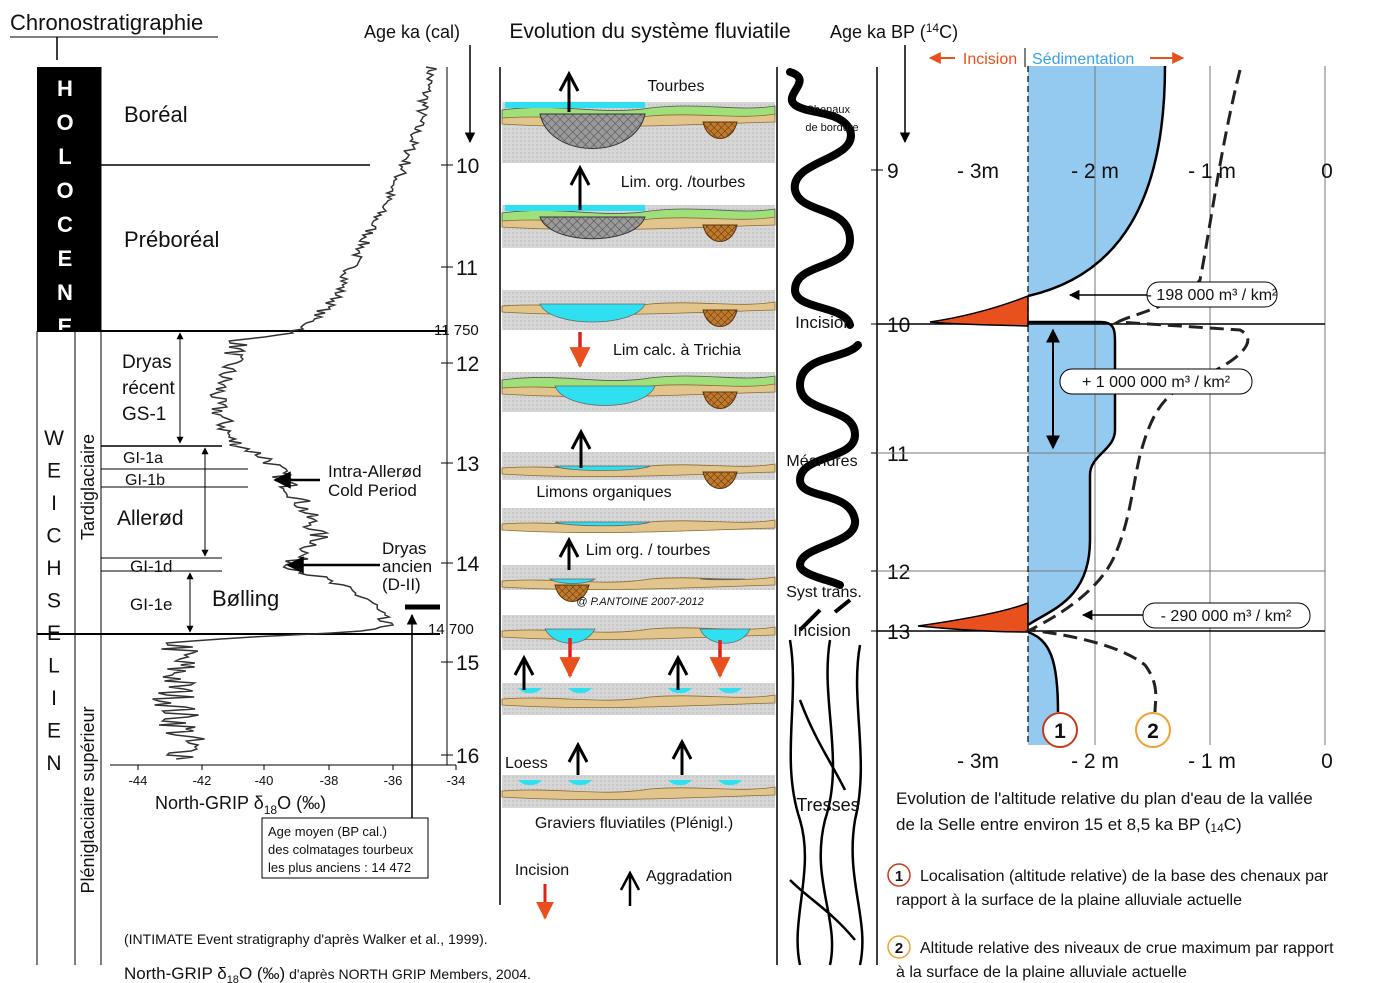  What do you see at coordinates (638, 793) in the screenshot?
I see `section-loess` at bounding box center [638, 793].